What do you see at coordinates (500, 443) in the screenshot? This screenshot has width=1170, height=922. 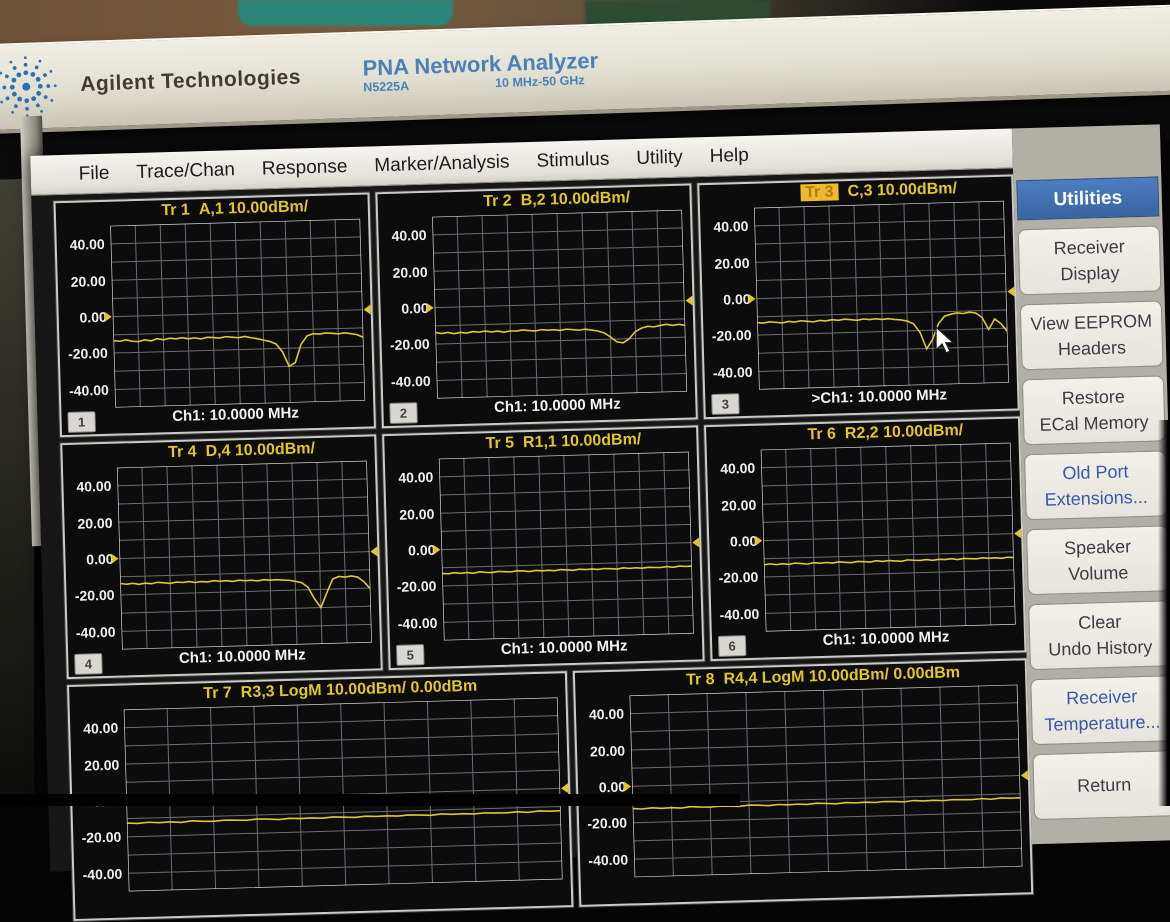 I see `trace-label: Tr 5` at bounding box center [500, 443].